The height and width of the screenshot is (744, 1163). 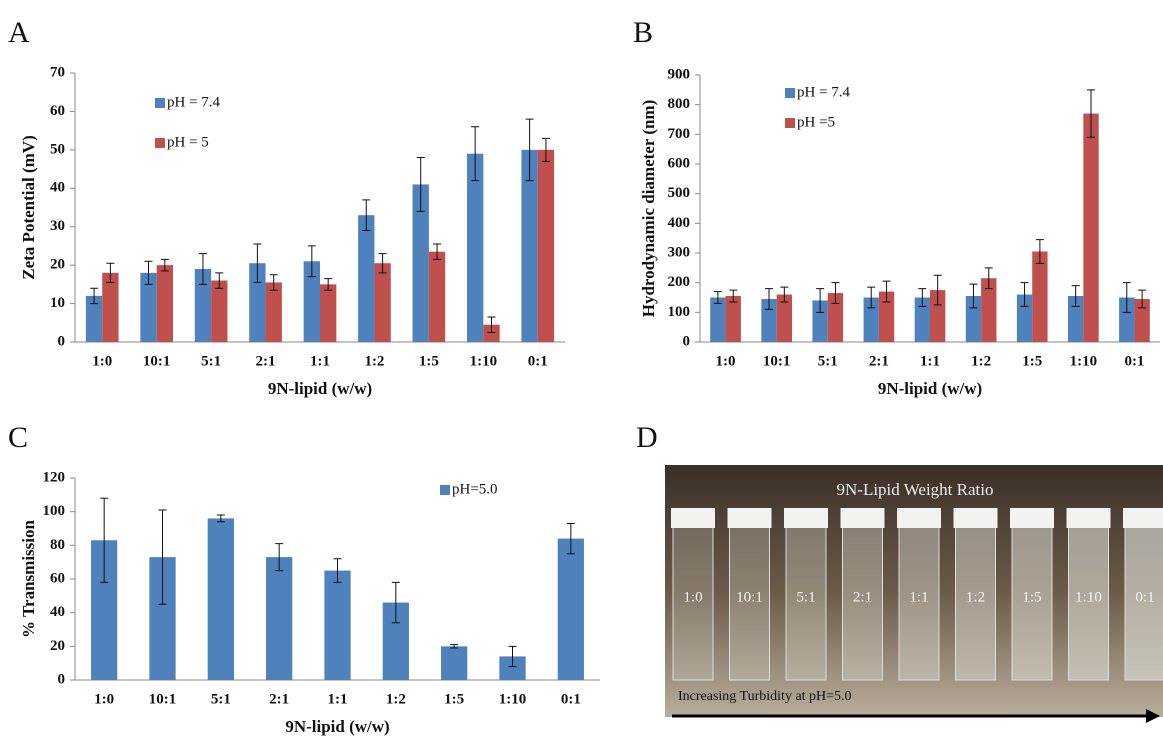 What do you see at coordinates (62, 341) in the screenshot?
I see `y-tick-label: 0` at bounding box center [62, 341].